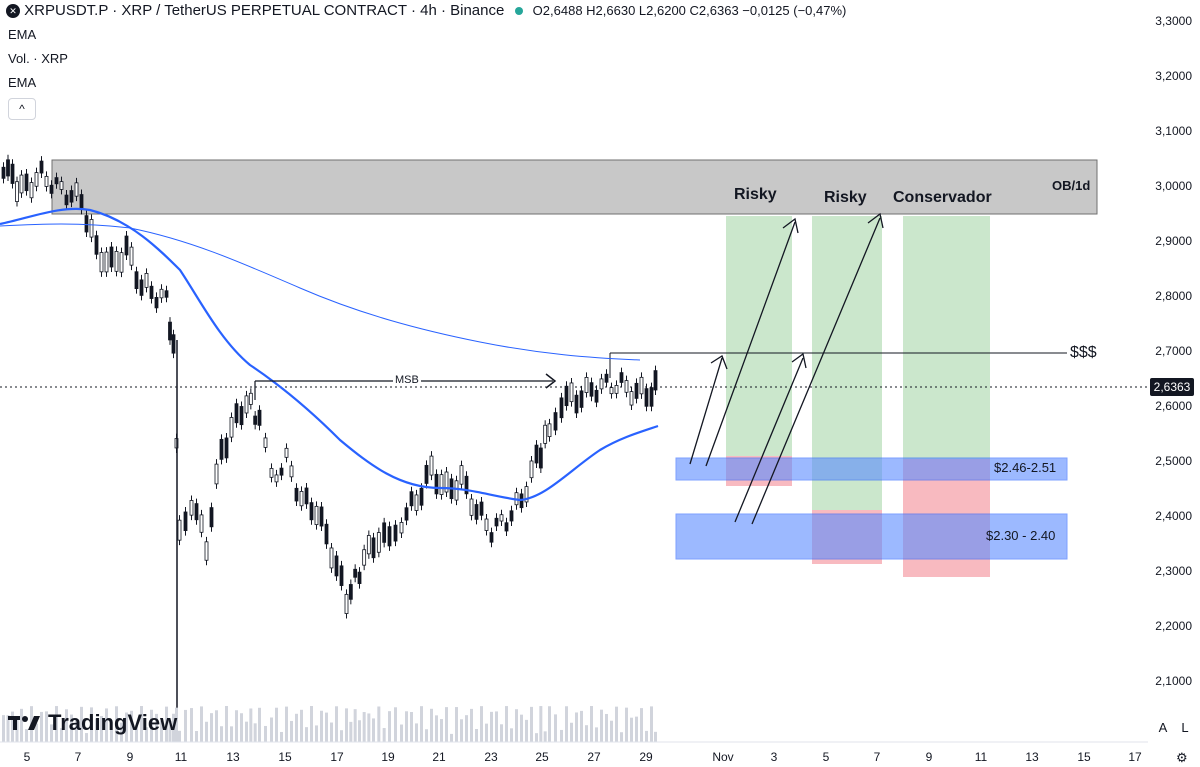 The height and width of the screenshot is (767, 1200). Describe the element at coordinates (1173, 76) in the screenshot. I see `price-axis-label: 3,2000` at that location.